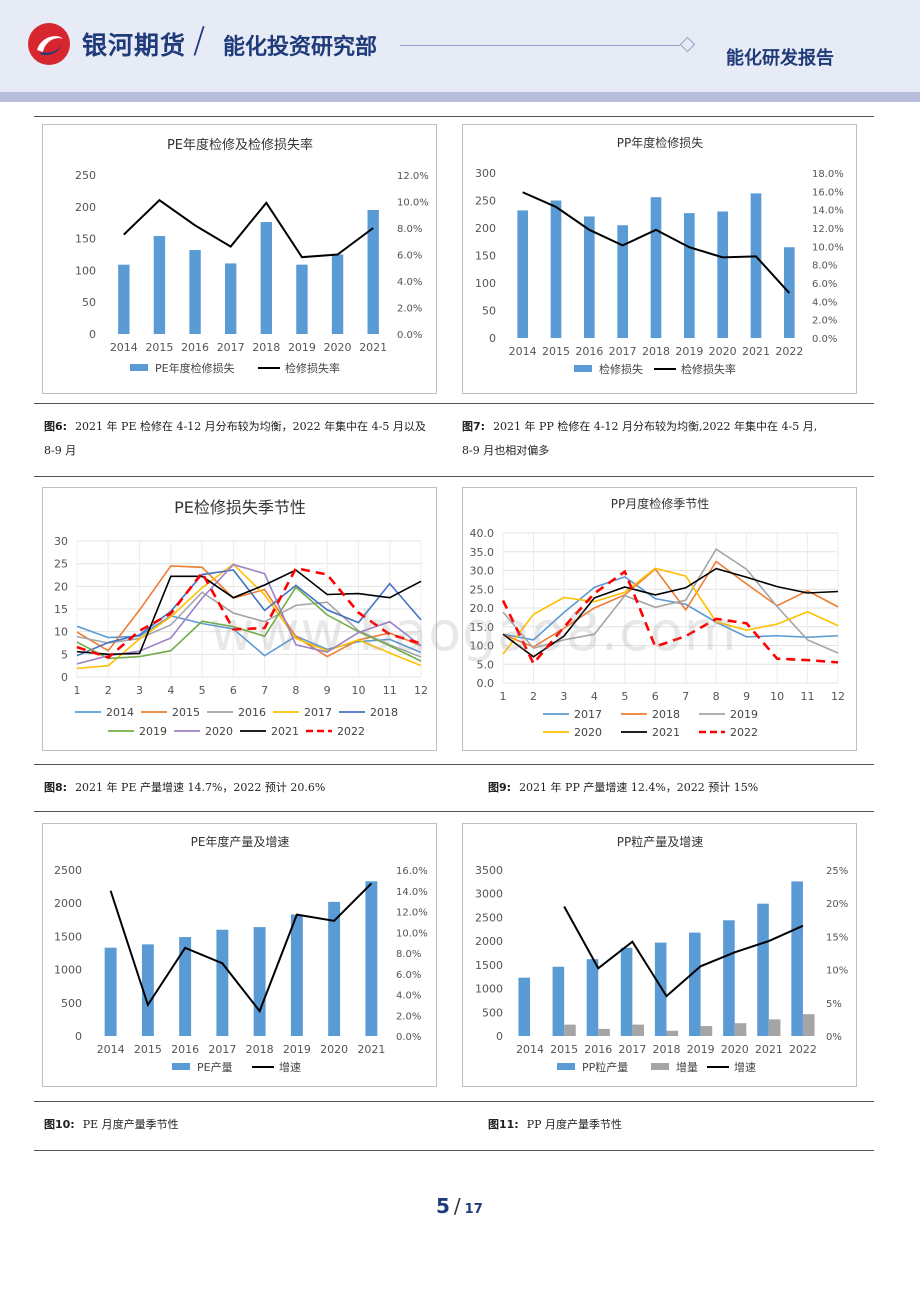 The image size is (920, 1302). What do you see at coordinates (500, 787) in the screenshot?
I see `caption-label: 图9:` at bounding box center [500, 787].